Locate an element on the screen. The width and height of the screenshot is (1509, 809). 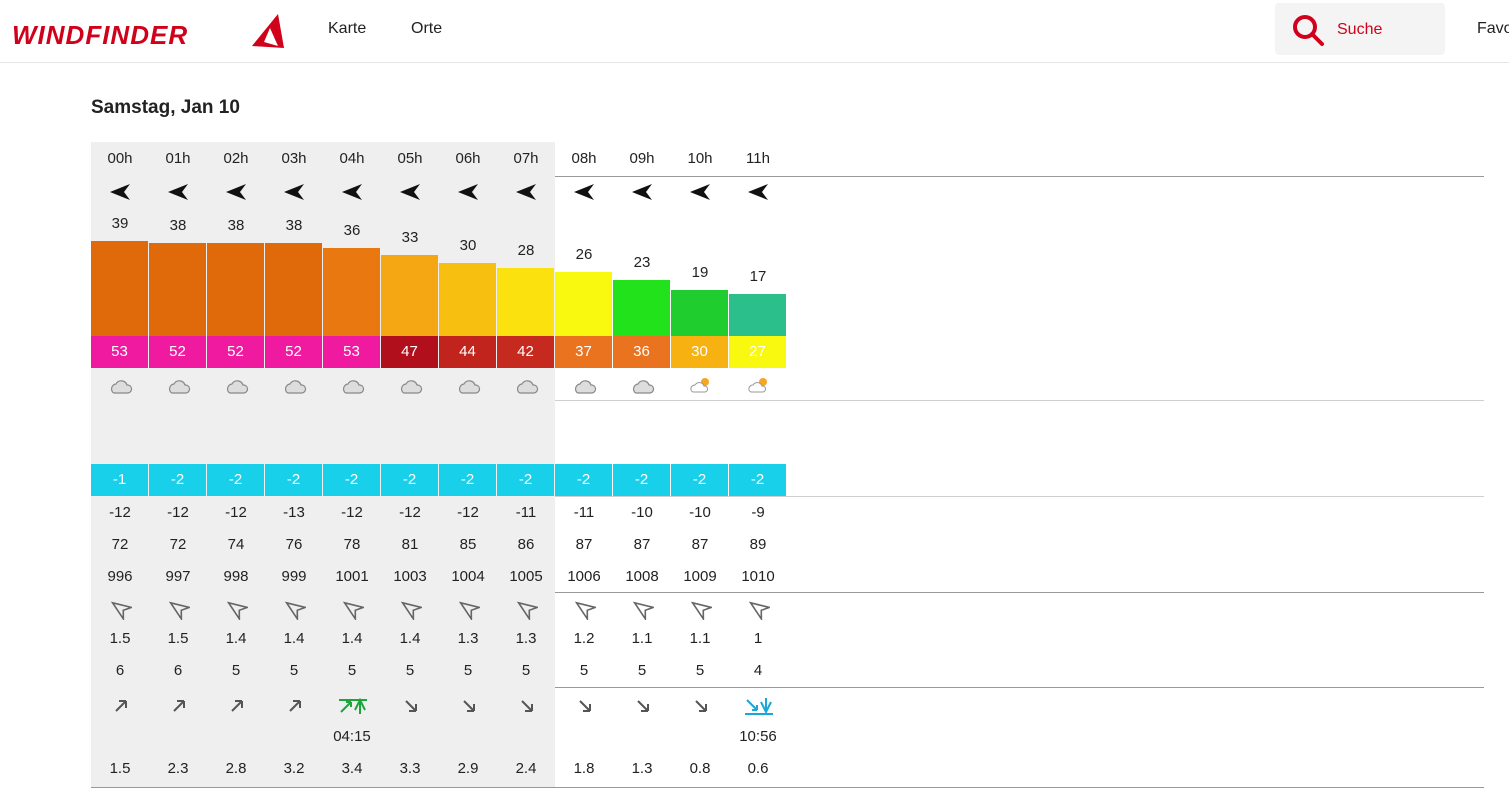
pressure-cell: 1006 is located at coordinates (584, 576).